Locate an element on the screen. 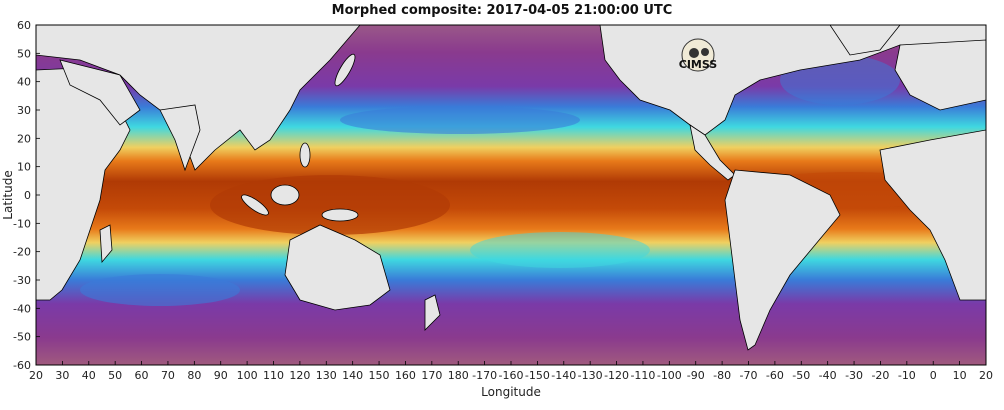 Image resolution: width=1004 pixels, height=410 pixels. x-tick-label: 40 is located at coordinates (89, 375).